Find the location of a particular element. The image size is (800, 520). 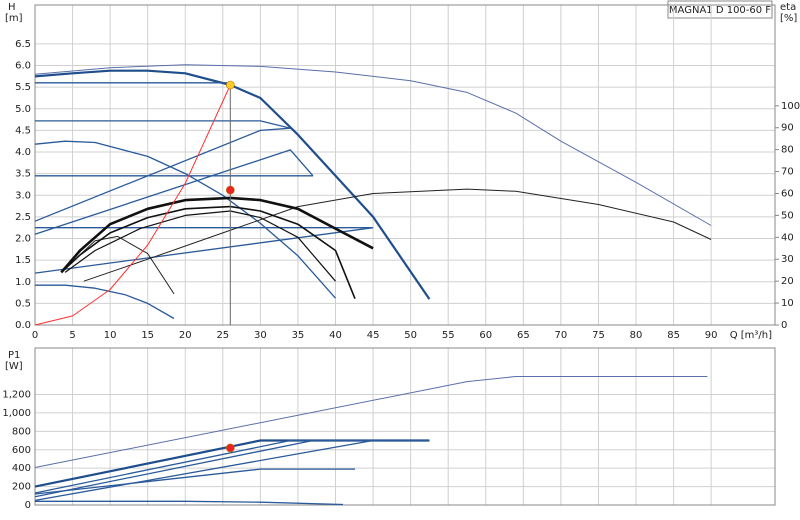

x-tick-label: 85 is located at coordinates (673, 335).